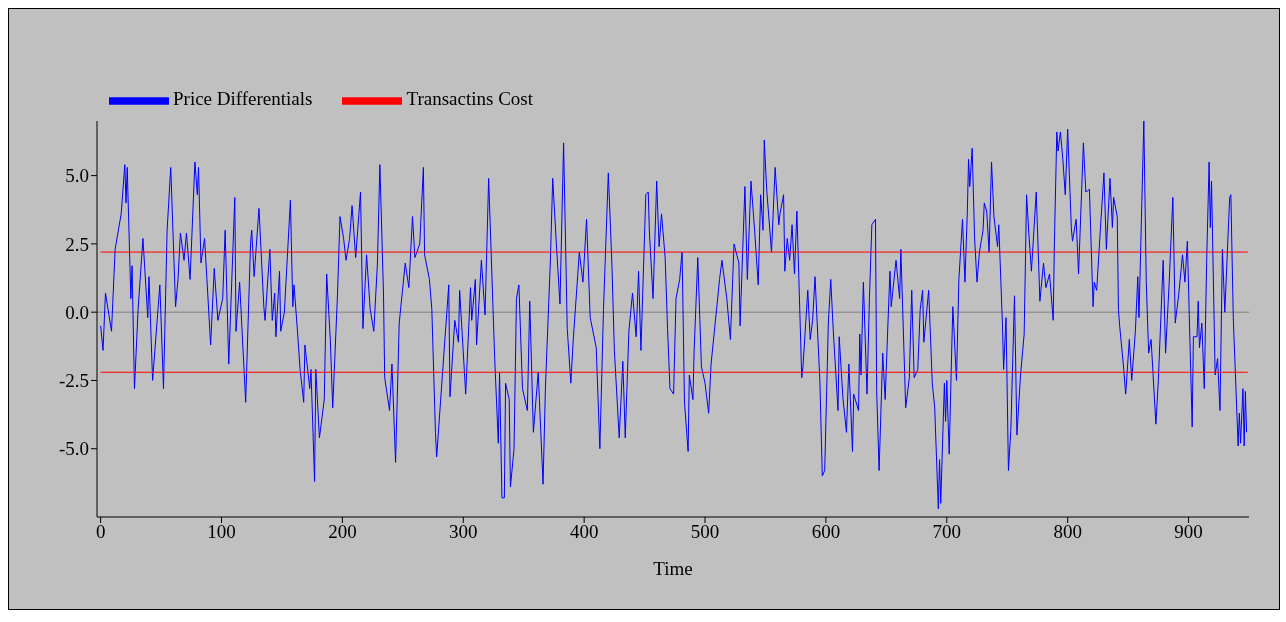 The height and width of the screenshot is (622, 1286). What do you see at coordinates (463, 532) in the screenshot?
I see `x-tick-label: 300` at bounding box center [463, 532].